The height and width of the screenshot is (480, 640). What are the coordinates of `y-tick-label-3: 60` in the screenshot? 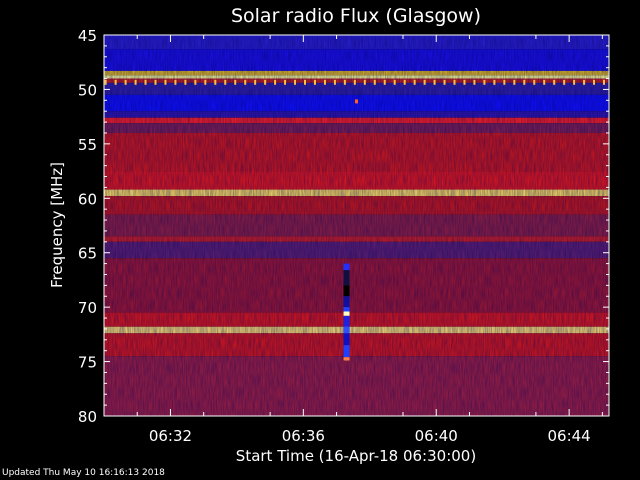 It's located at (87, 199).